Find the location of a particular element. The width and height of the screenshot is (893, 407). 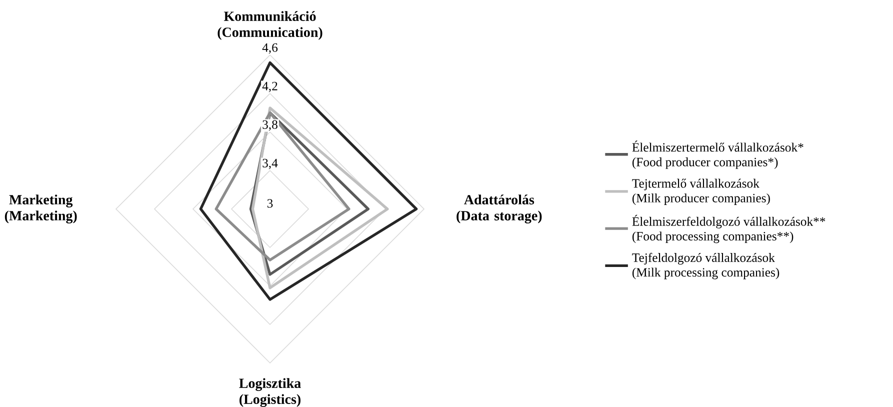

y-tick-label: 3 is located at coordinates (270, 203).